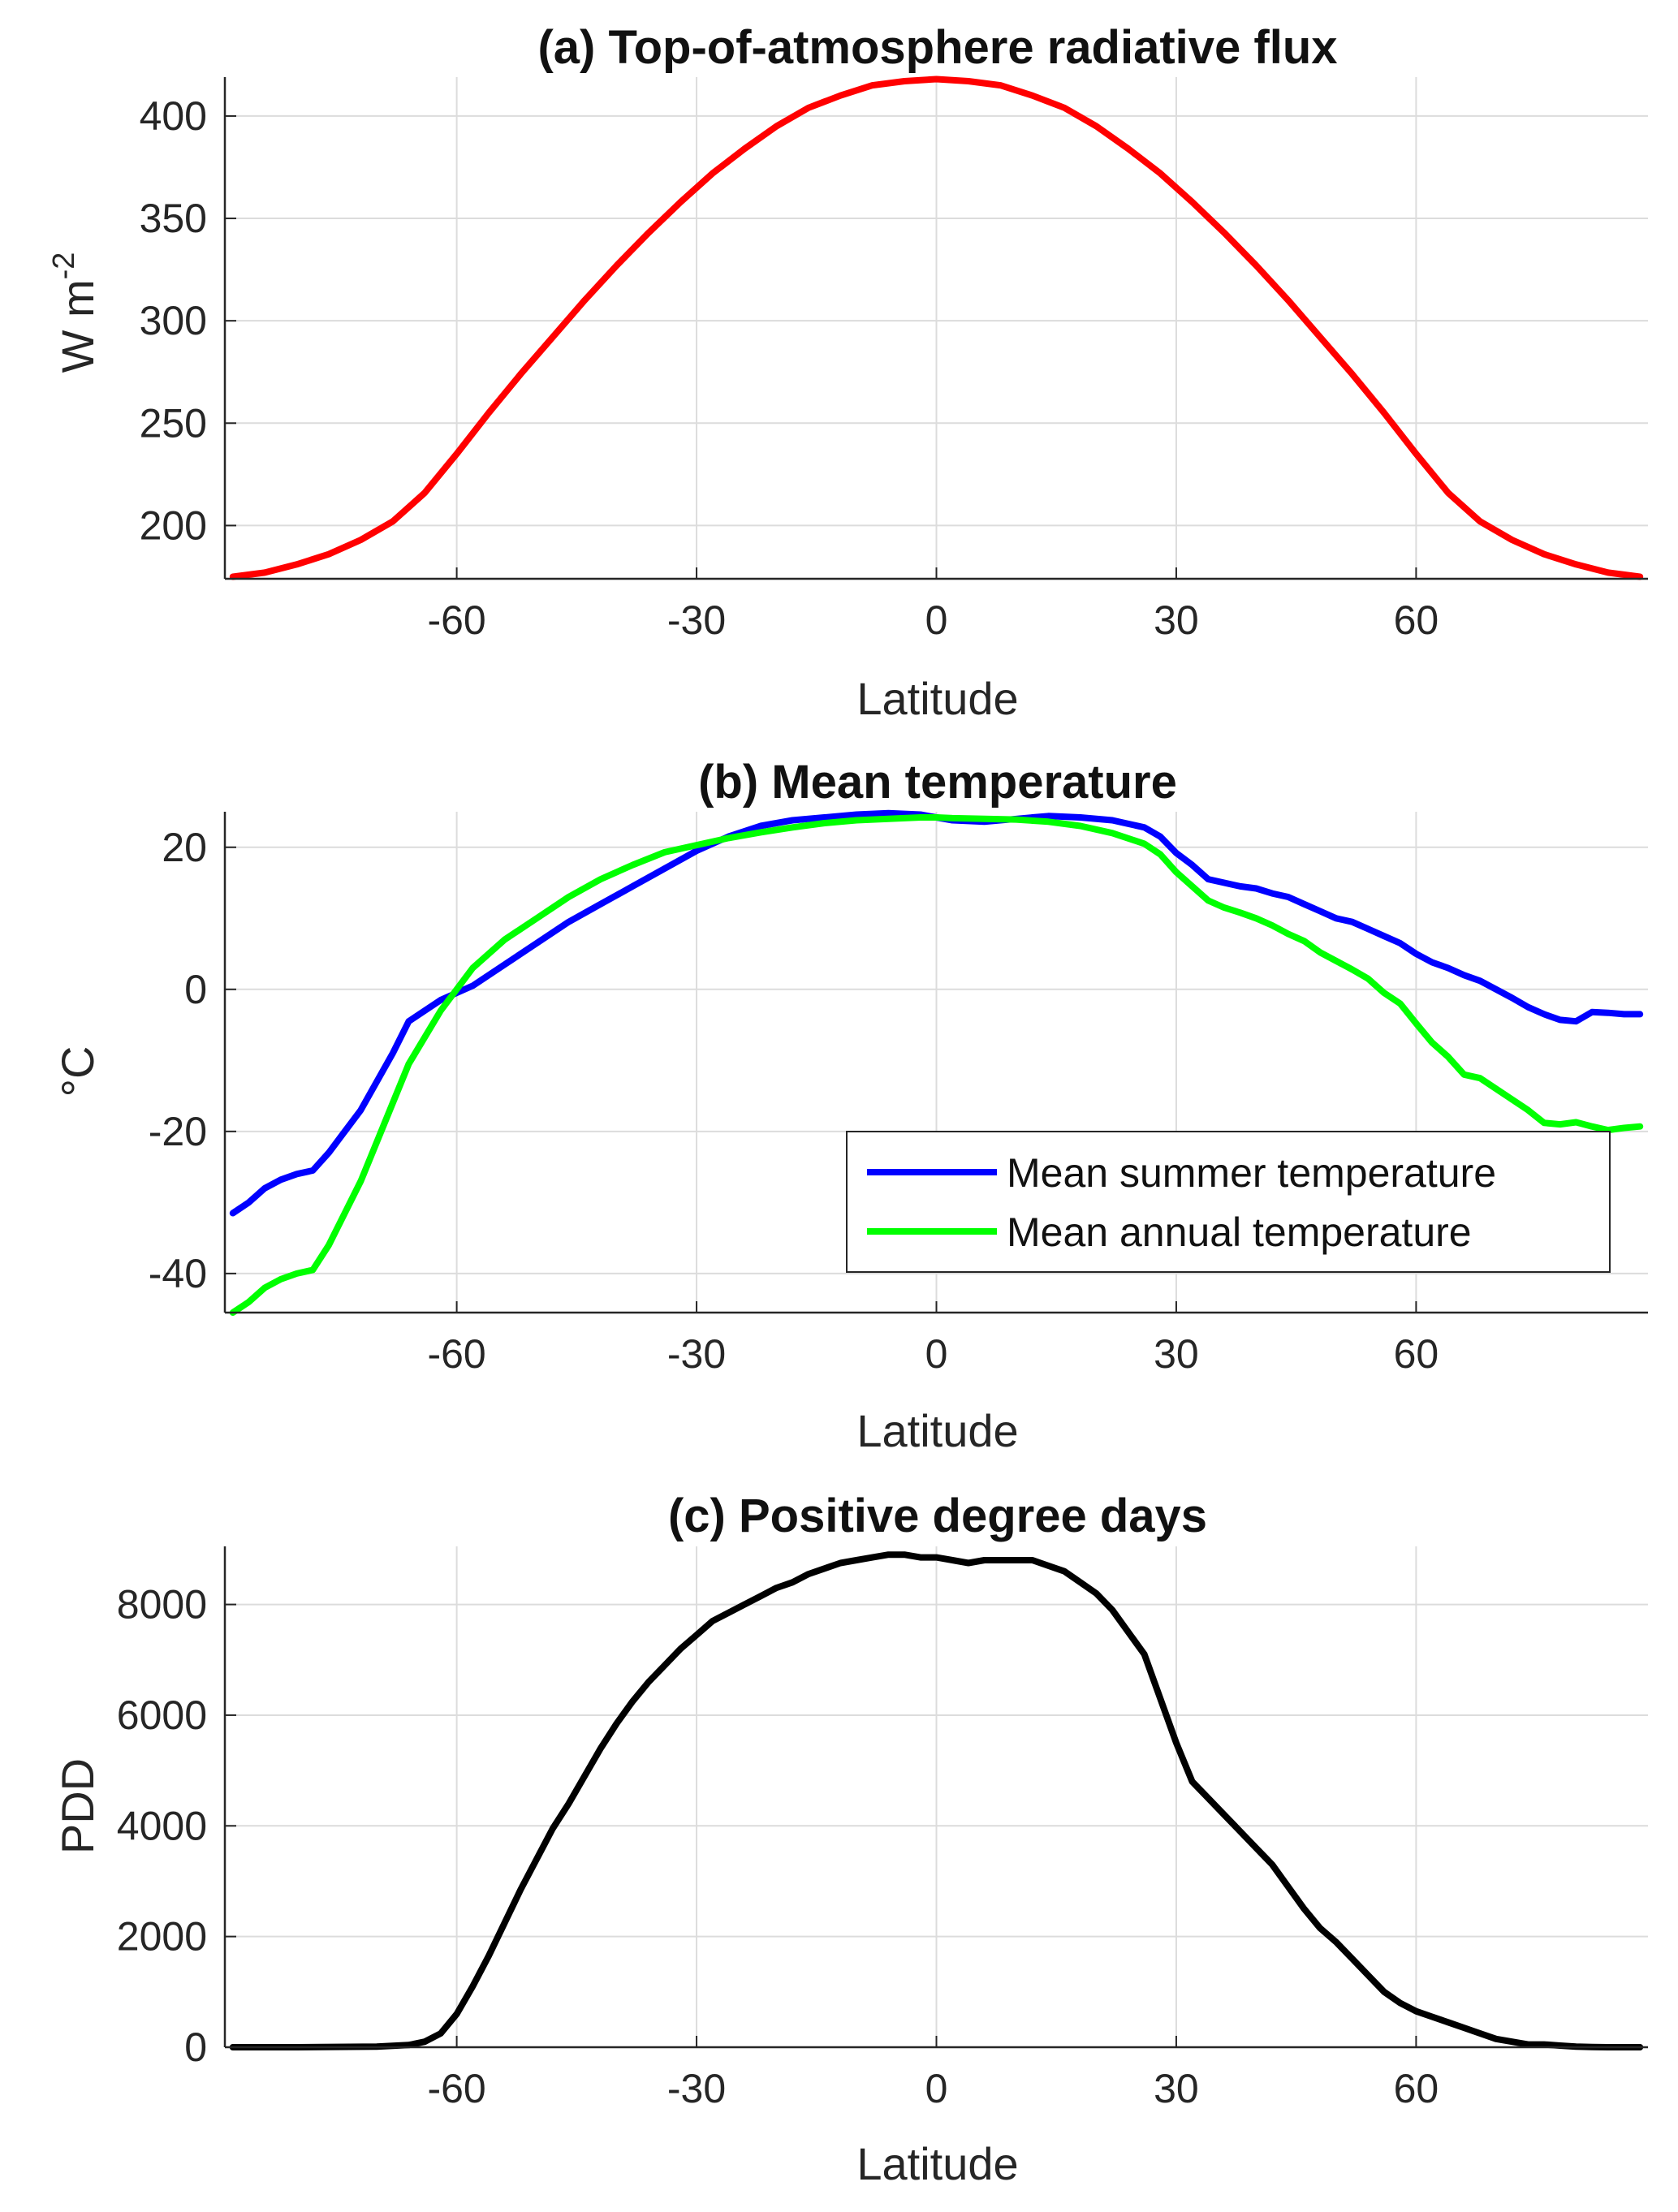 This screenshot has width=1678, height=2212. What do you see at coordinates (195, 2047) in the screenshot?
I see `panel-c-y-tick-label: 0` at bounding box center [195, 2047].